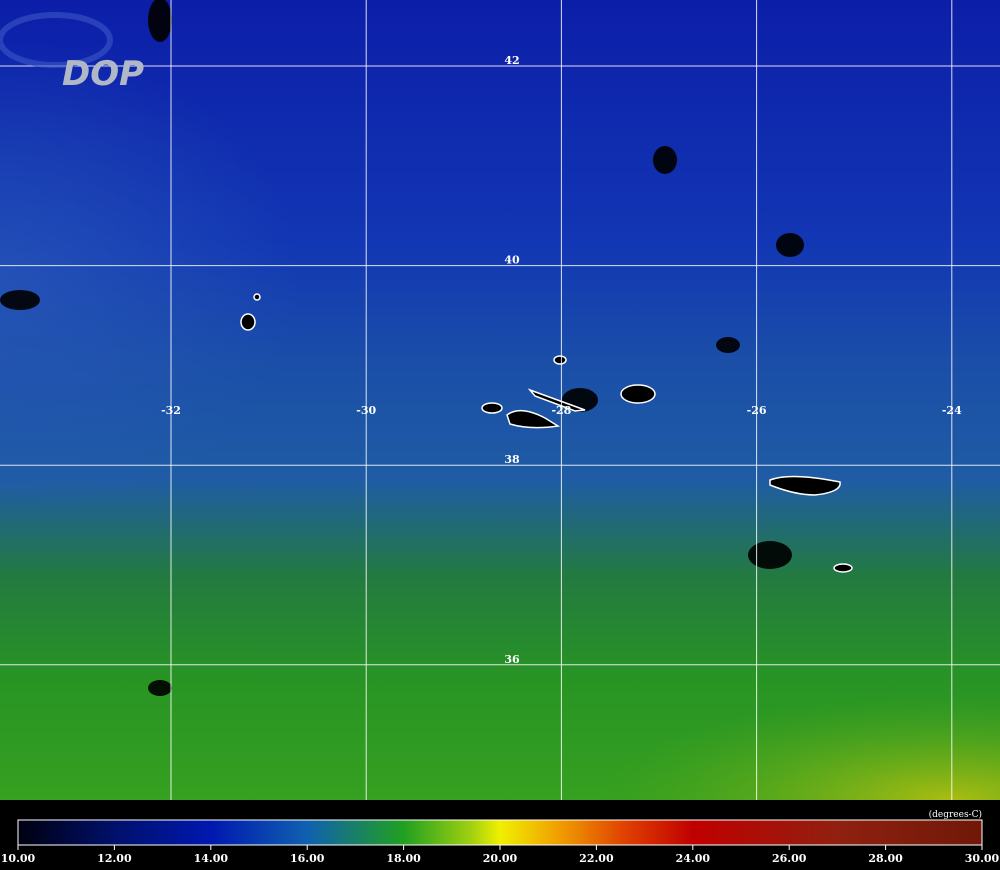 The image size is (1000, 870). What do you see at coordinates (561, 410) in the screenshot?
I see `lon-label: -28` at bounding box center [561, 410].